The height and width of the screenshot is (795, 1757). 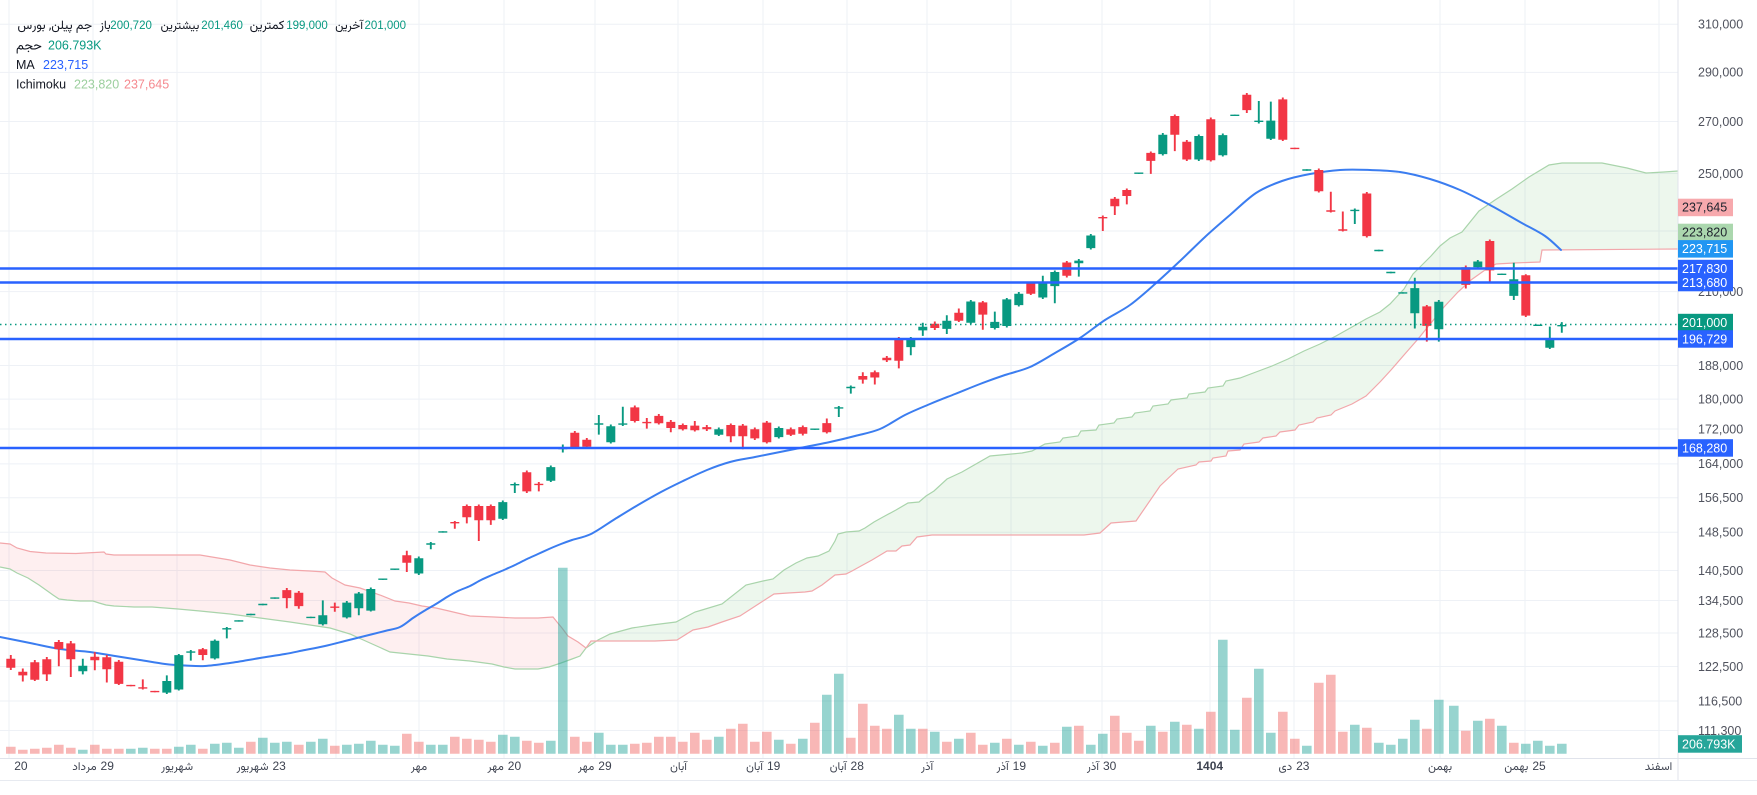 What do you see at coordinates (858, 766) in the screenshot?
I see `svg-text: 28` at bounding box center [858, 766].